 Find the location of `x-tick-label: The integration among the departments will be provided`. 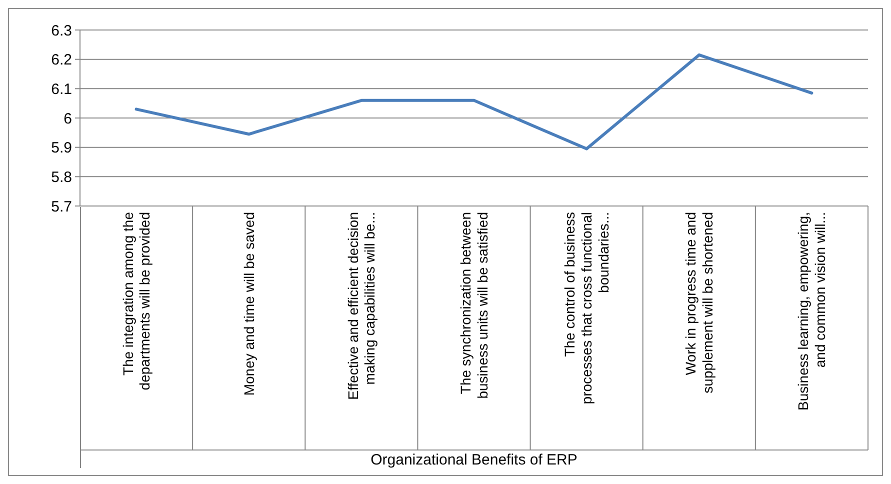

x-tick-label: The integration among the departments will be provided is located at coordinates (136, 301).